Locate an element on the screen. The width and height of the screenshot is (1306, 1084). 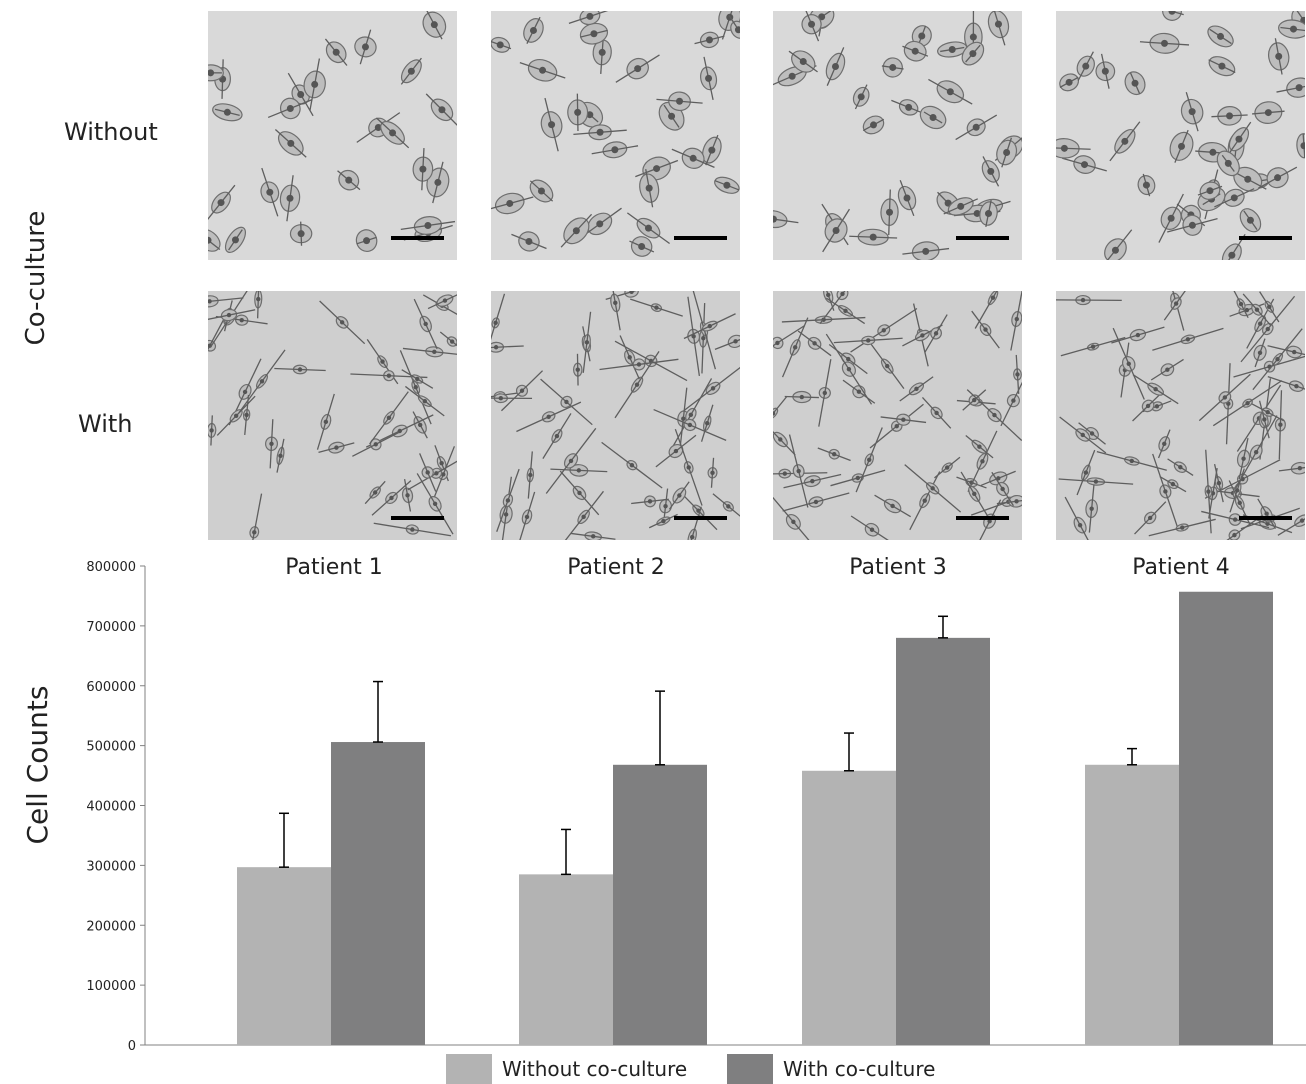
patient-label: Patient 4 is located at coordinates (1181, 567).